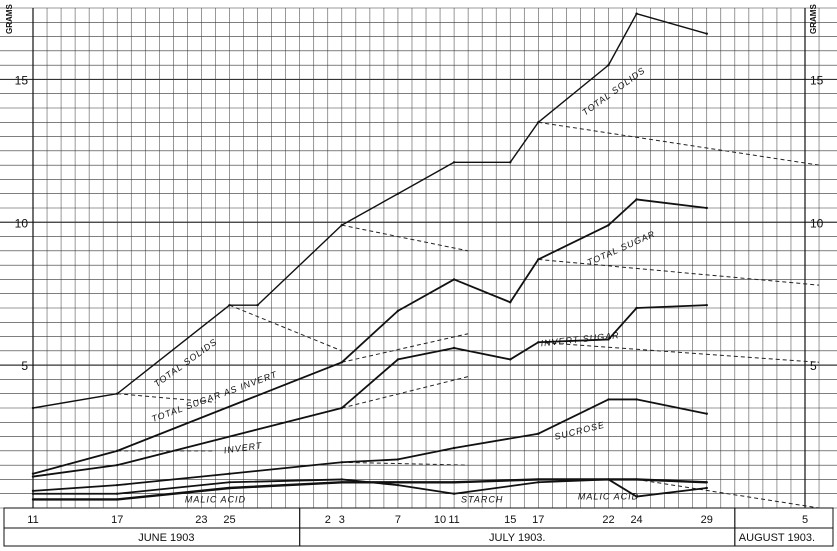 This screenshot has height=551, width=837. I want to click on series-line-malic-acid, so click(370, 489).